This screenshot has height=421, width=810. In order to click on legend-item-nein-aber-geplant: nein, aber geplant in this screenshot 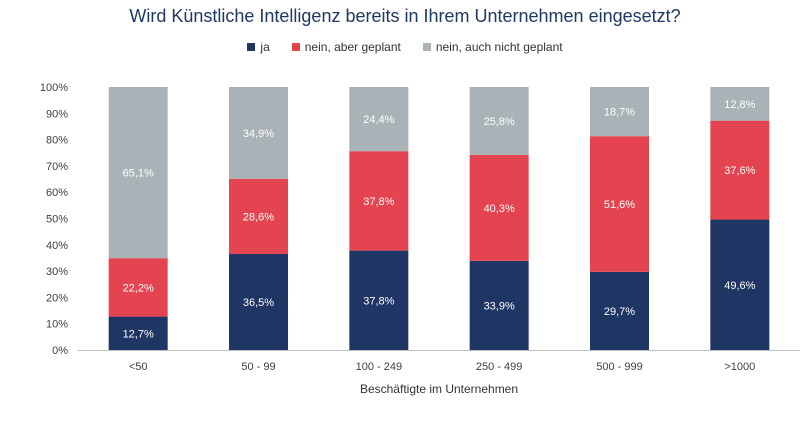, I will do `click(346, 47)`.